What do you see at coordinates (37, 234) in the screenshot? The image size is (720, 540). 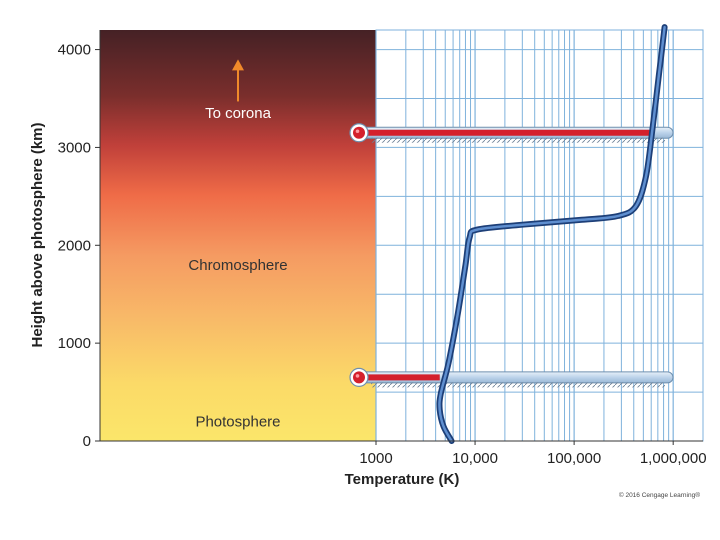 I see `y-axis-title: Height above photosphere (km)` at bounding box center [37, 234].